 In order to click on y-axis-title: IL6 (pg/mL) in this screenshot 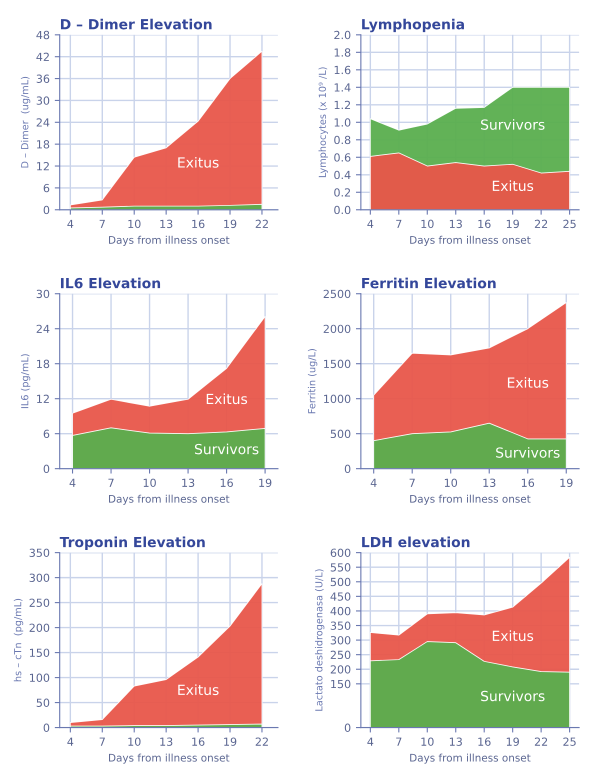, I will do `click(25, 381)`.